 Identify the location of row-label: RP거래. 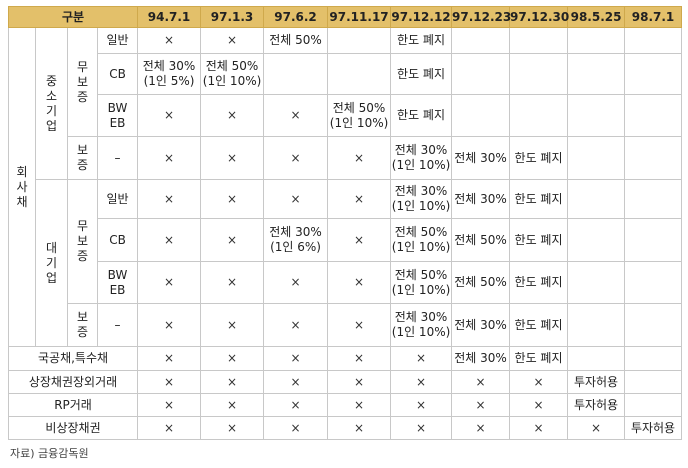
(73, 405).